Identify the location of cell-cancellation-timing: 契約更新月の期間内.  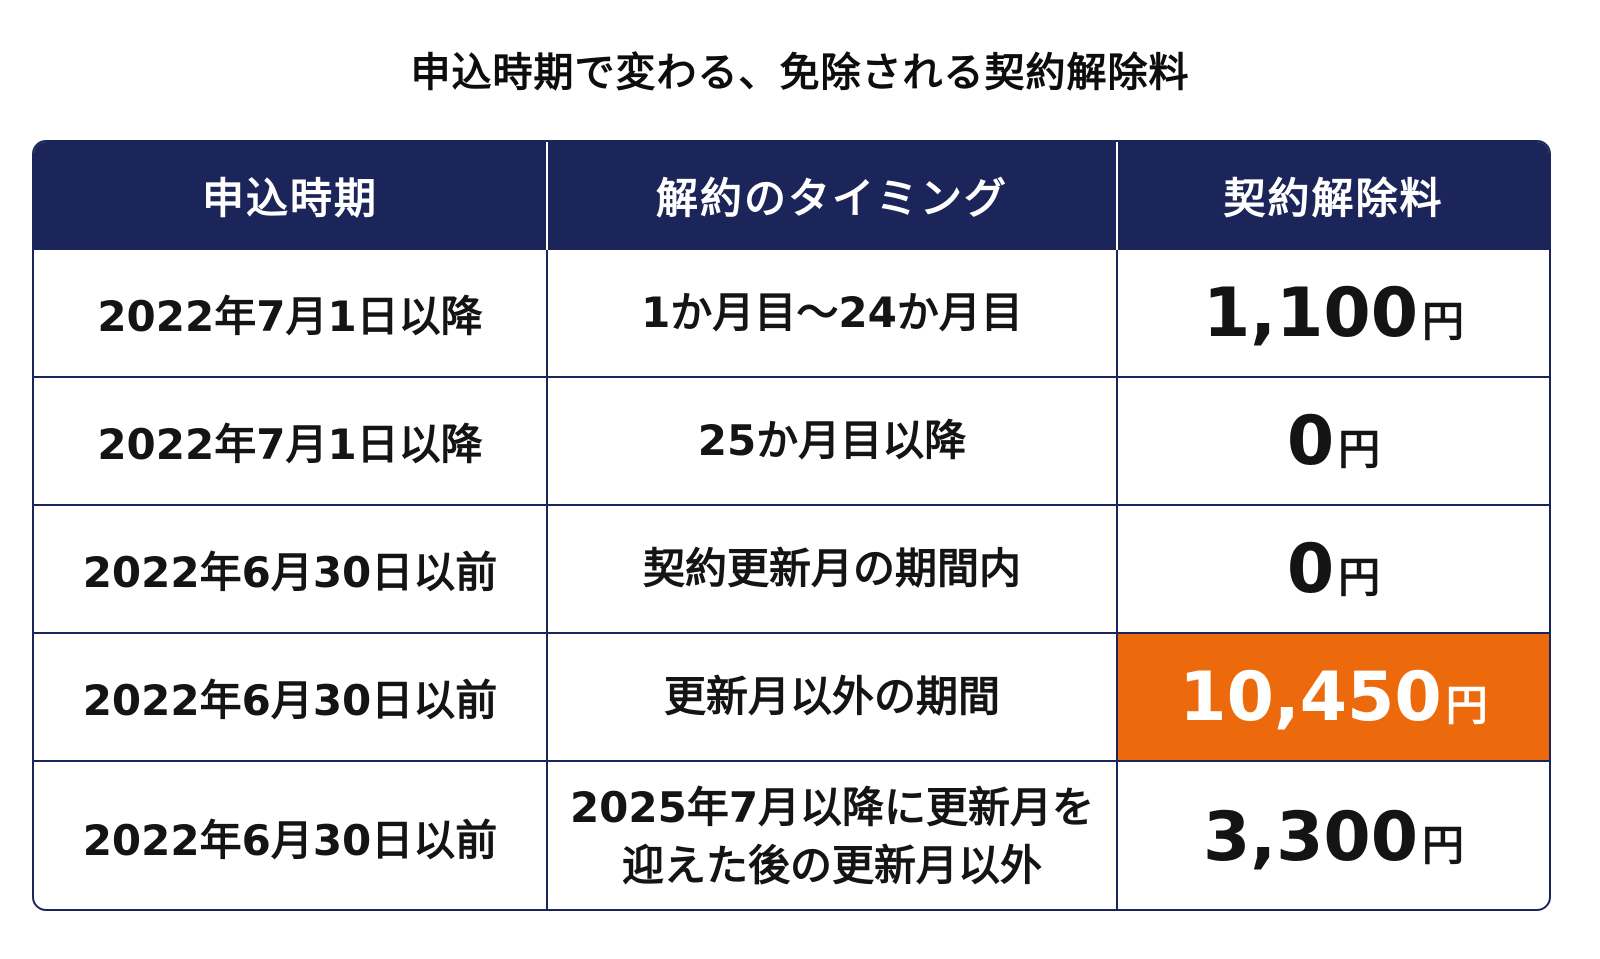
(832, 568).